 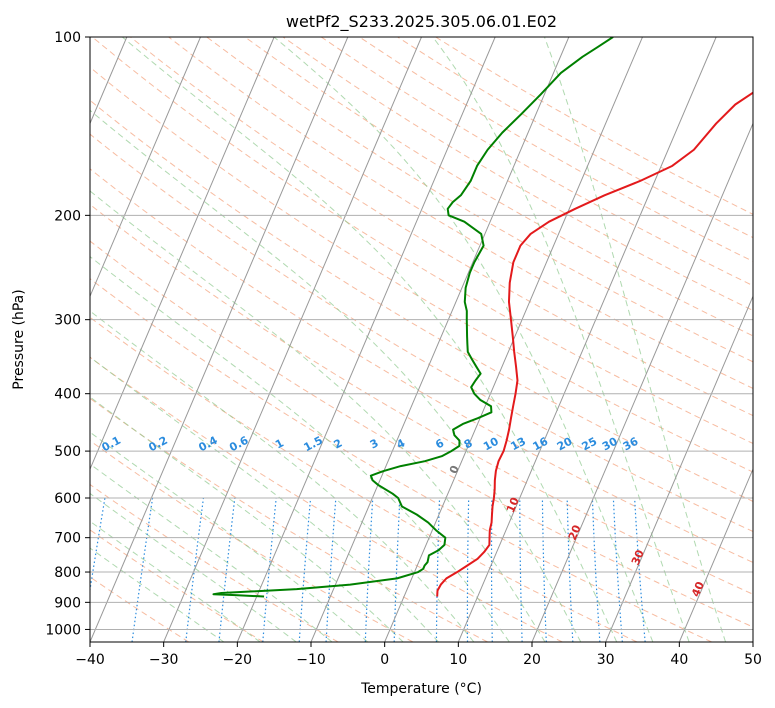 I want to click on mixing-ratio-label: 13, so click(x=518, y=444).